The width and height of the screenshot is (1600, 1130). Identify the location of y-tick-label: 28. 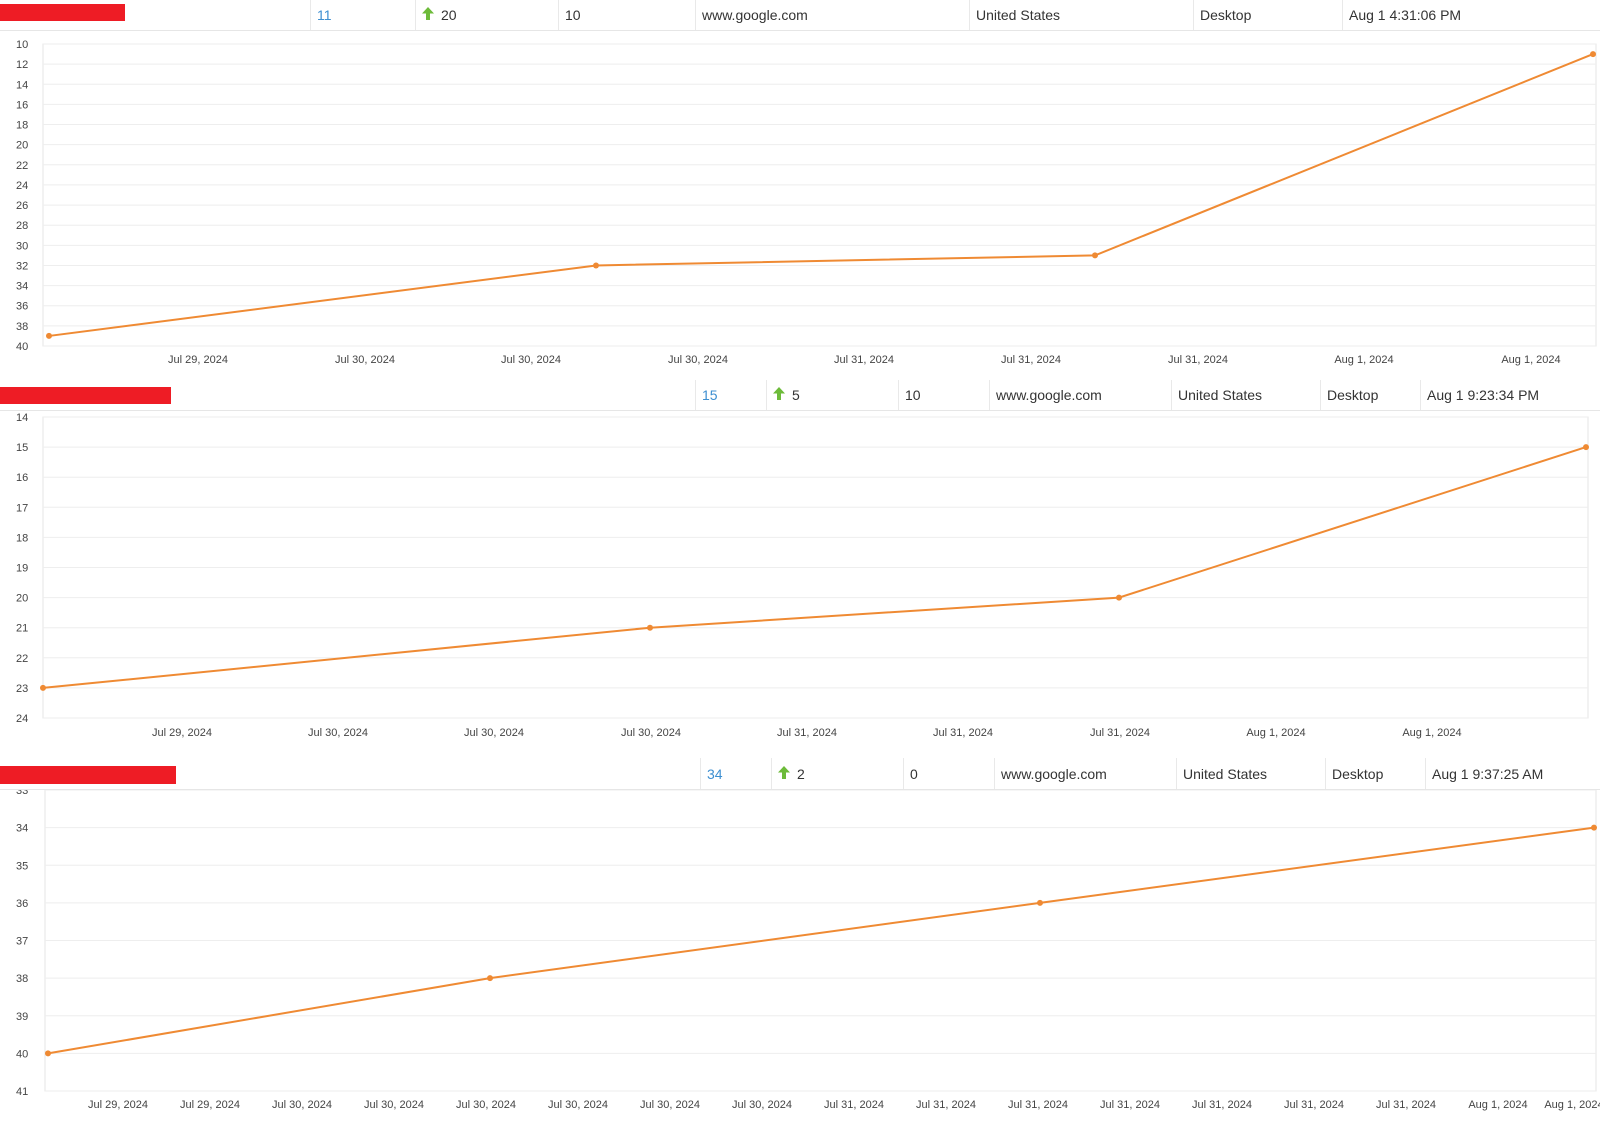
(22, 226).